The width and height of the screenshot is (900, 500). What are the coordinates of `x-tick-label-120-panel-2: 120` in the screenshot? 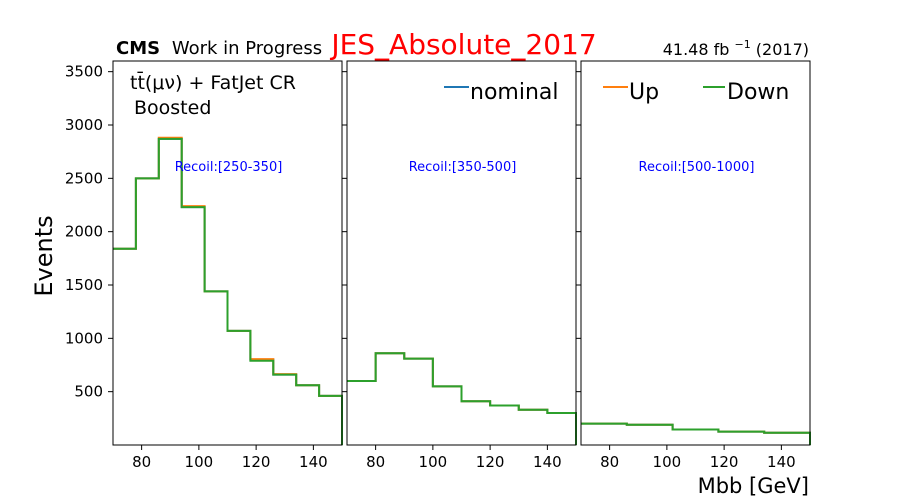 It's located at (490, 462).